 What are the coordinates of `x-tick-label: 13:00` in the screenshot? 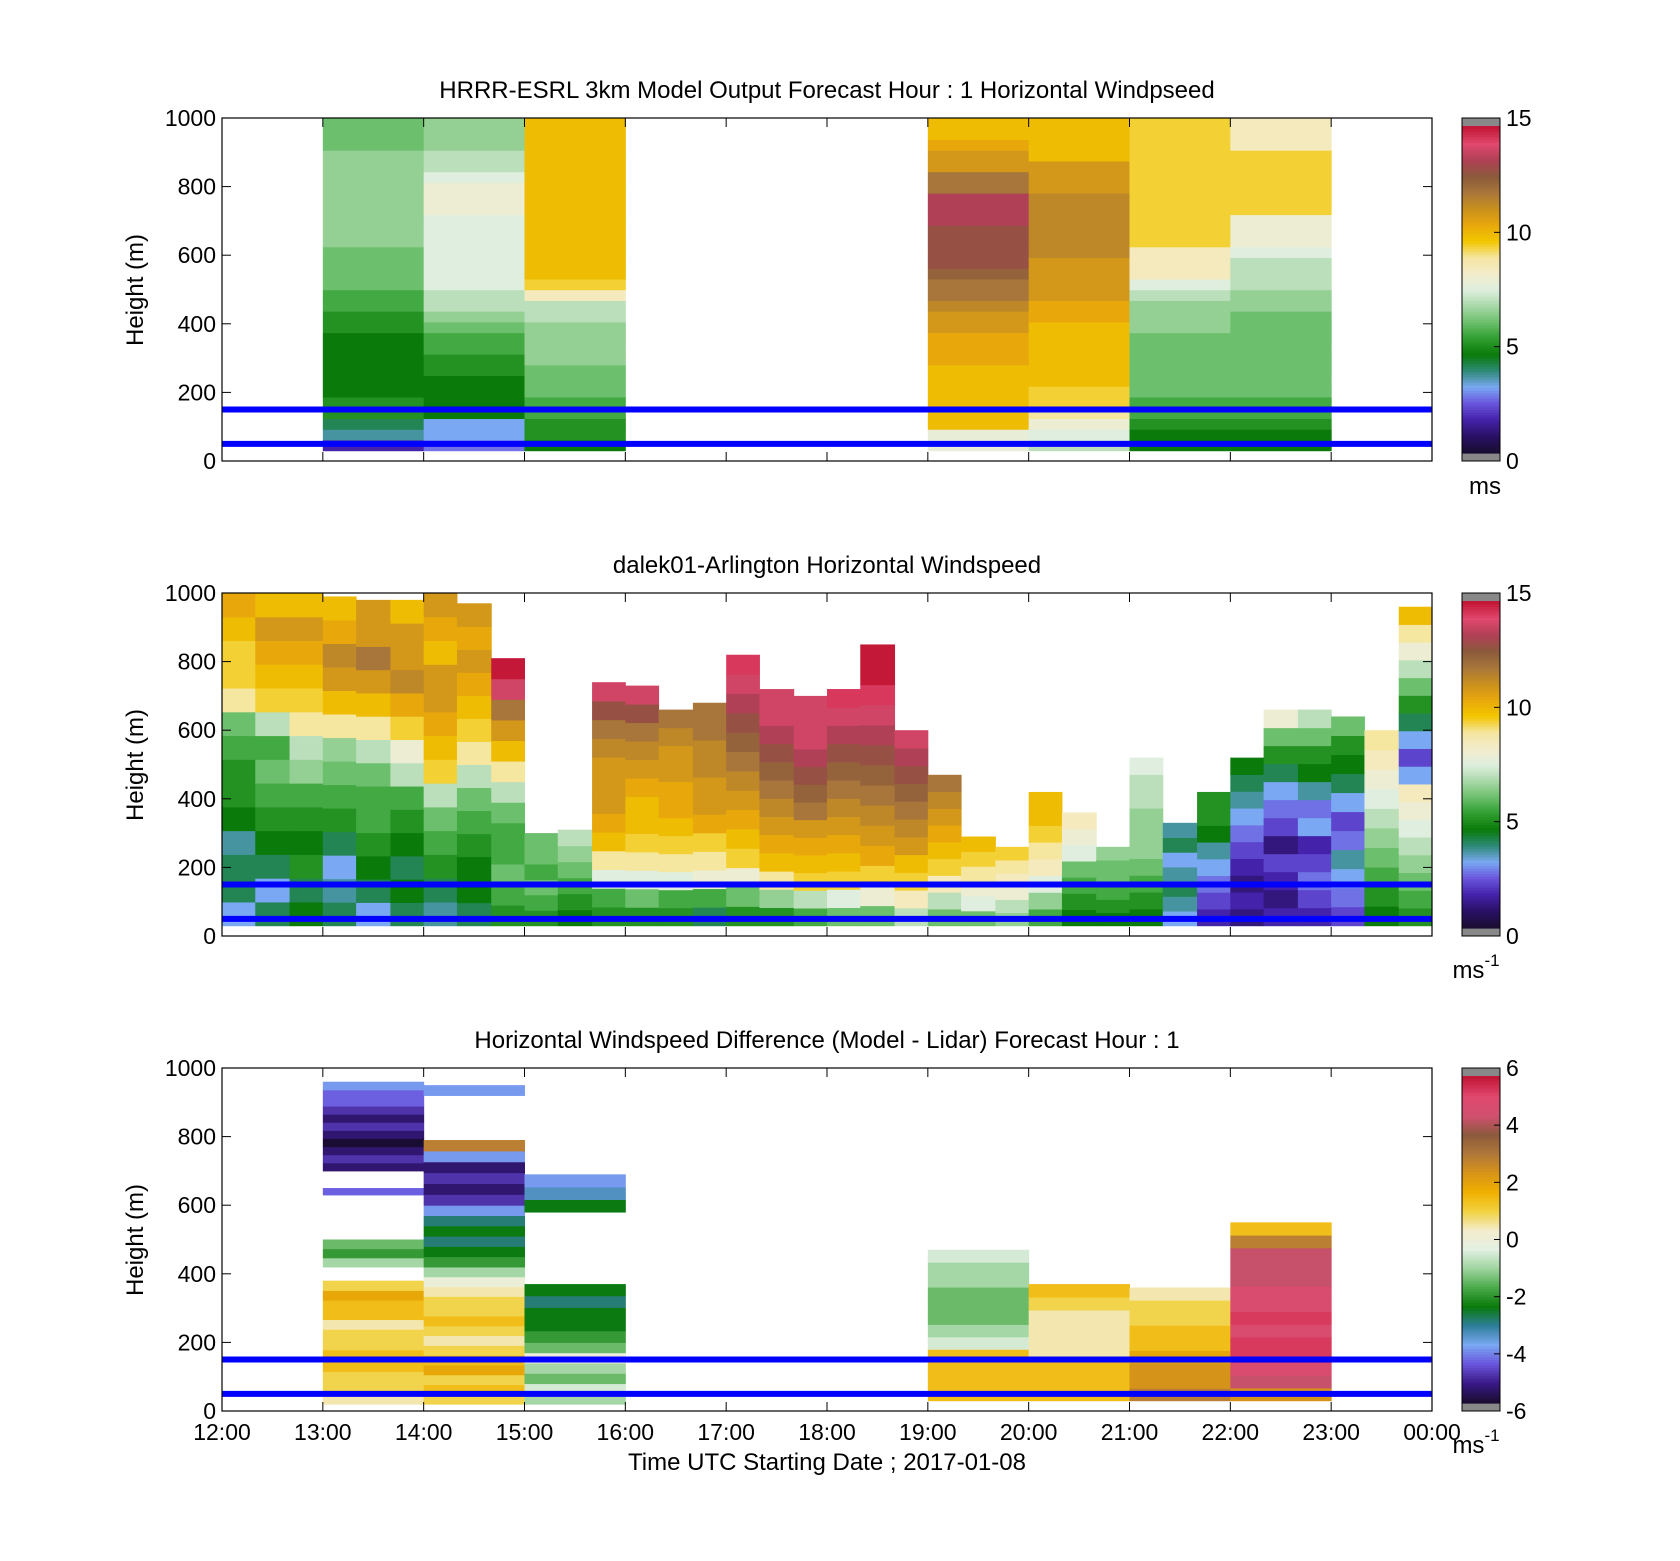 It's located at (323, 1432).